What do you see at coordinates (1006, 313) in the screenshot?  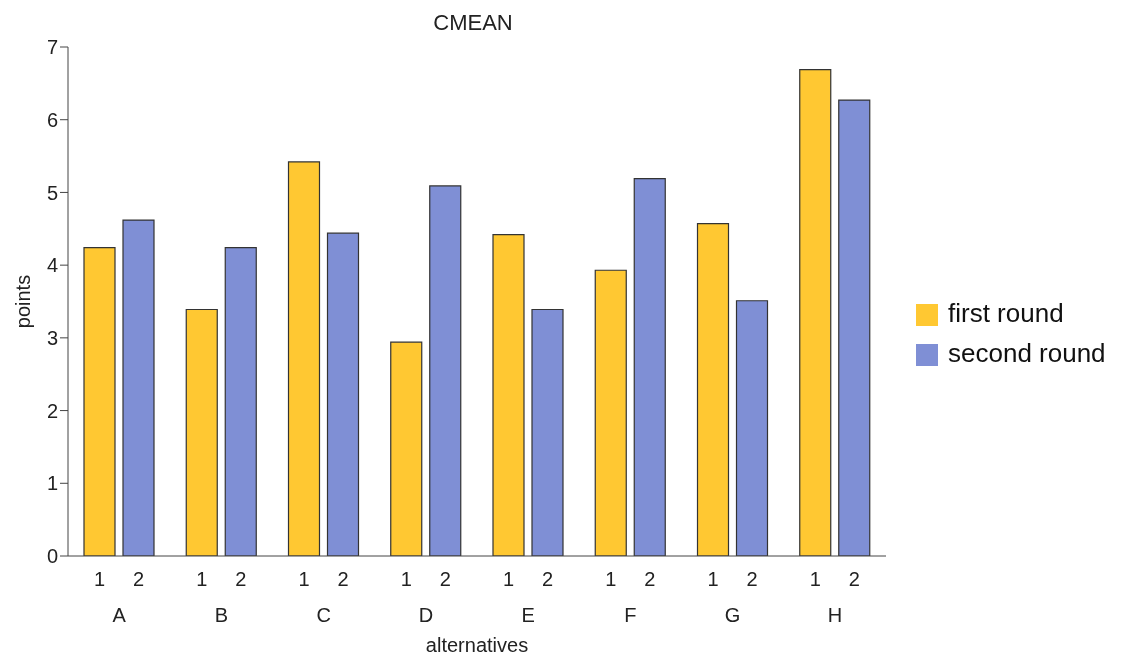 I see `legend-label: first round` at bounding box center [1006, 313].